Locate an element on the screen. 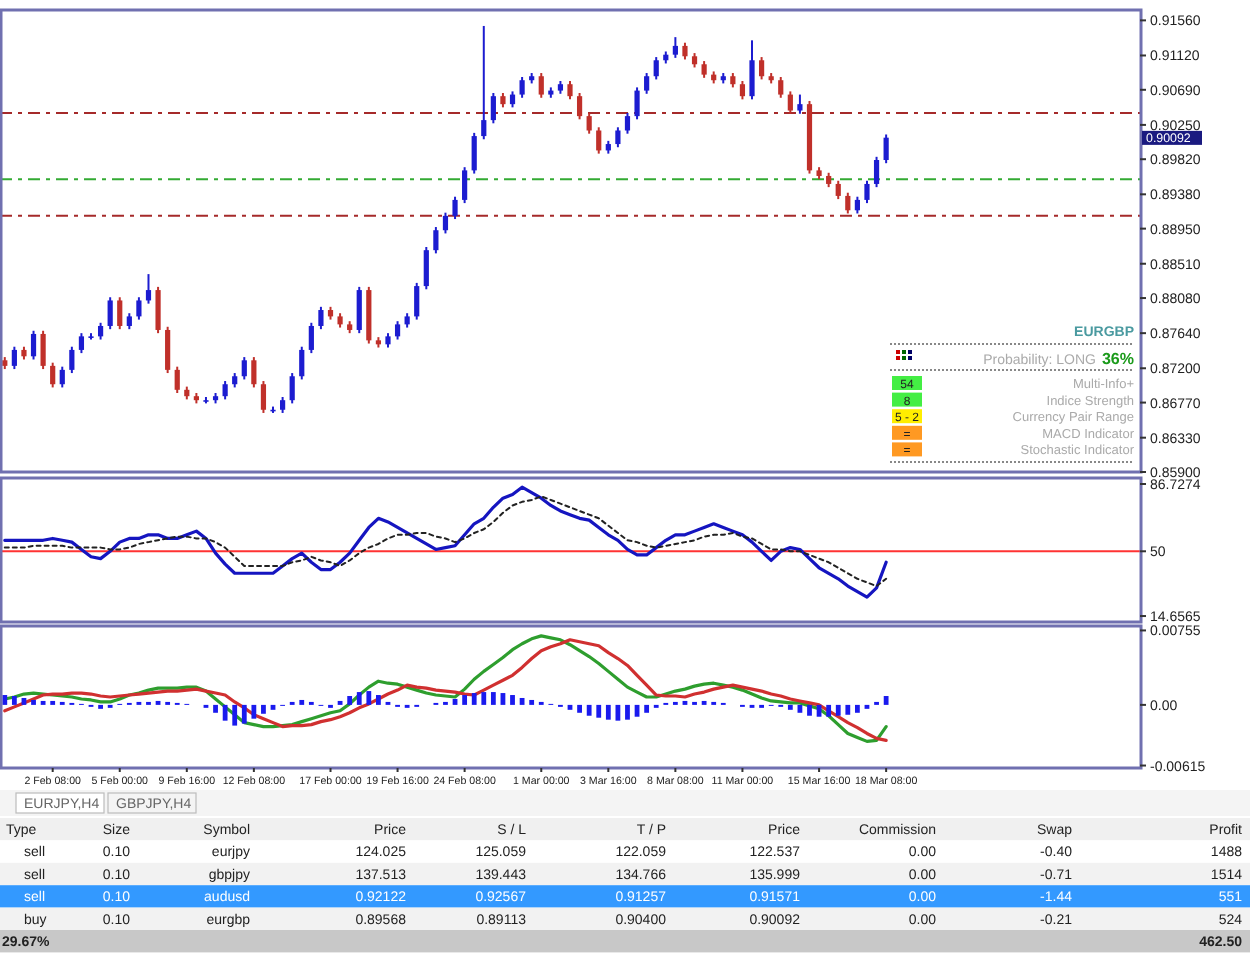  line-series is located at coordinates (445, 542).